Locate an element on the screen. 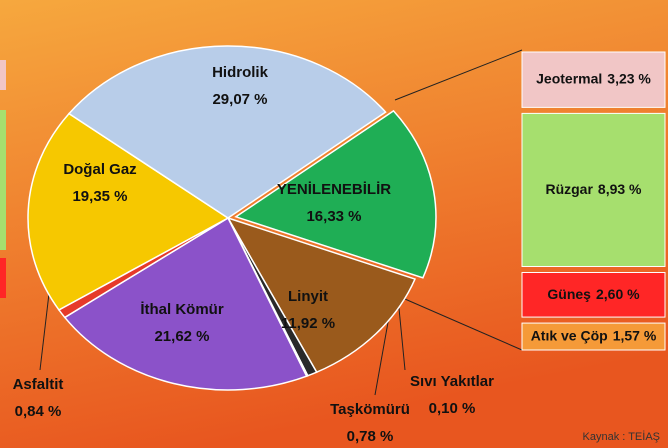  slice-label: Linyit is located at coordinates (308, 296).